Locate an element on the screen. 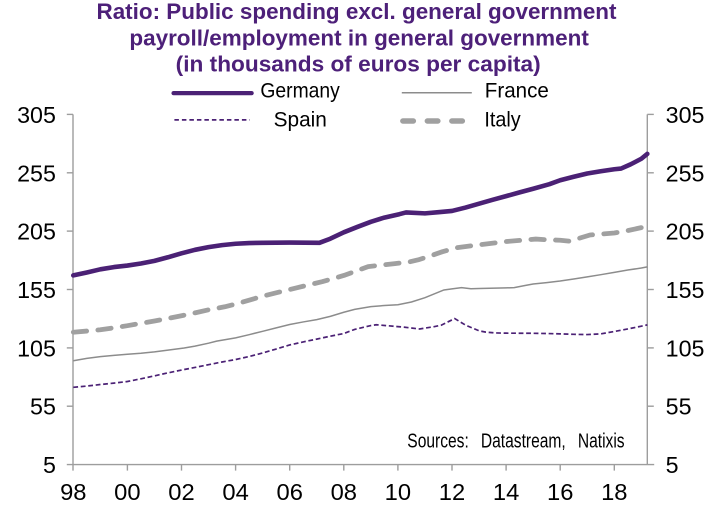  svg-text: 04 is located at coordinates (235, 492).